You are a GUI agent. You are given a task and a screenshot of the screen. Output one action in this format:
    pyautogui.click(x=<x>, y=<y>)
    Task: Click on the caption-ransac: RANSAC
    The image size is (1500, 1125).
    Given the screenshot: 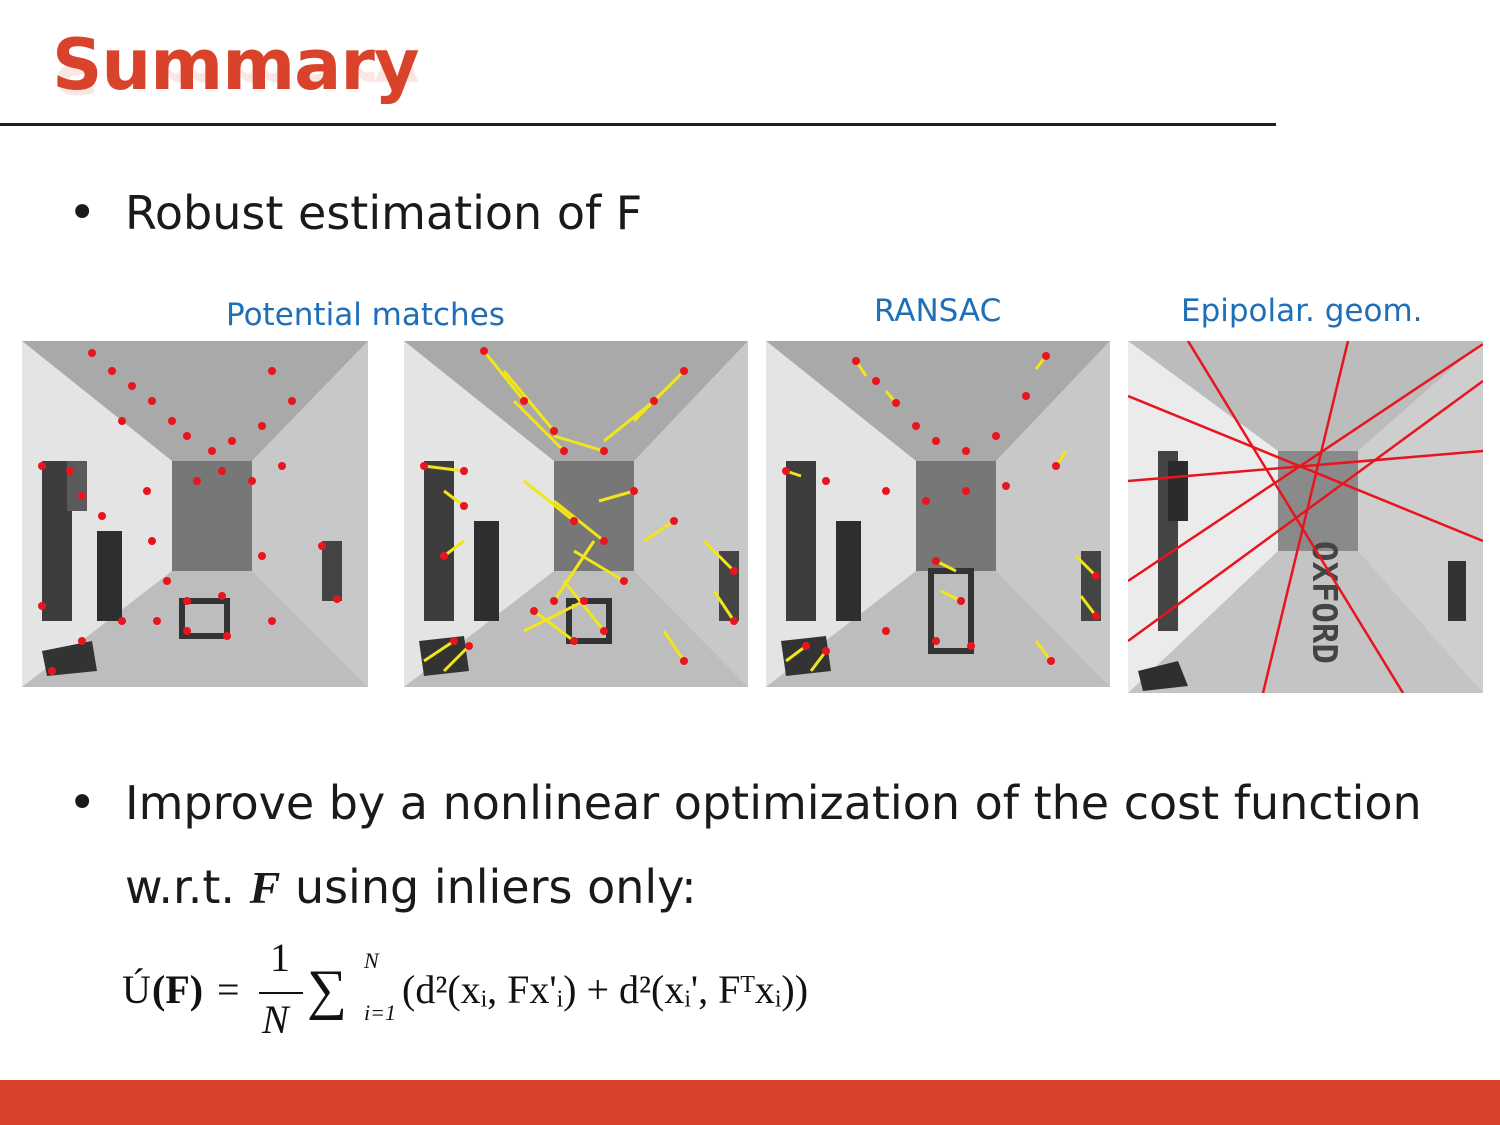 What is the action you would take?
    pyautogui.click(x=937, y=311)
    